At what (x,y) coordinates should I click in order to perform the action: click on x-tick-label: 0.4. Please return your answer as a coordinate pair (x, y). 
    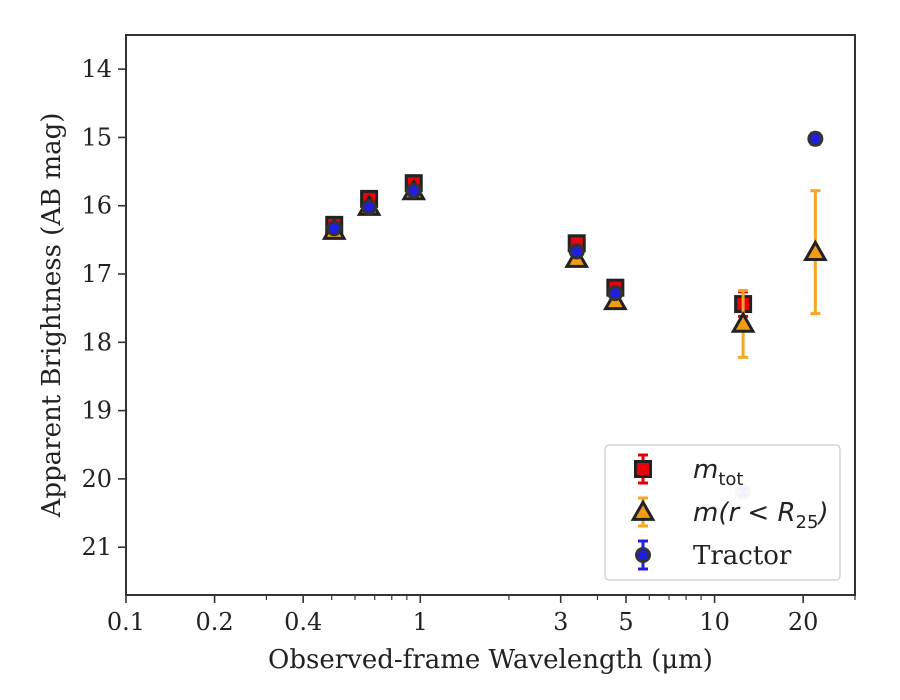
    Looking at the image, I should click on (303, 622).